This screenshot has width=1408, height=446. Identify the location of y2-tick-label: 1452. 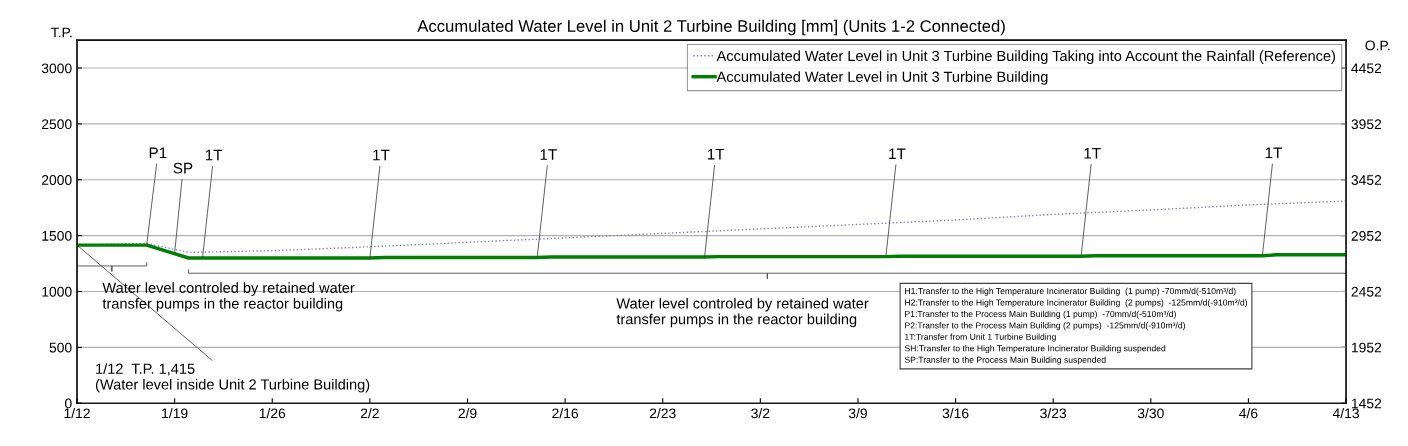
(1366, 403).